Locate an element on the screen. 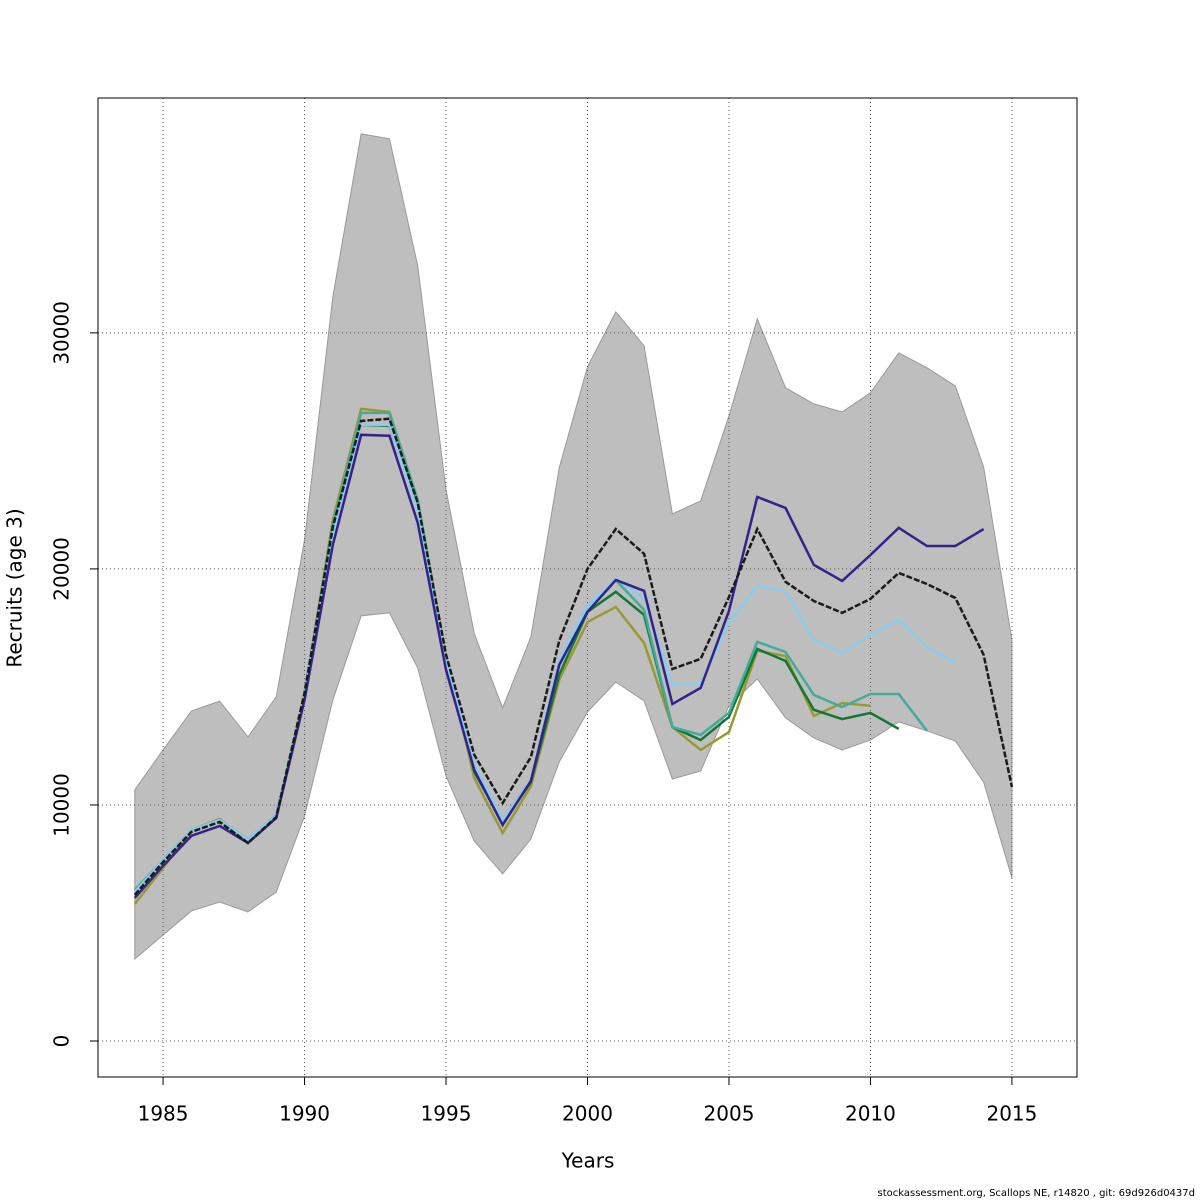 This screenshot has width=1200, height=1200. x-tick-label: 1985 is located at coordinates (163, 1114).